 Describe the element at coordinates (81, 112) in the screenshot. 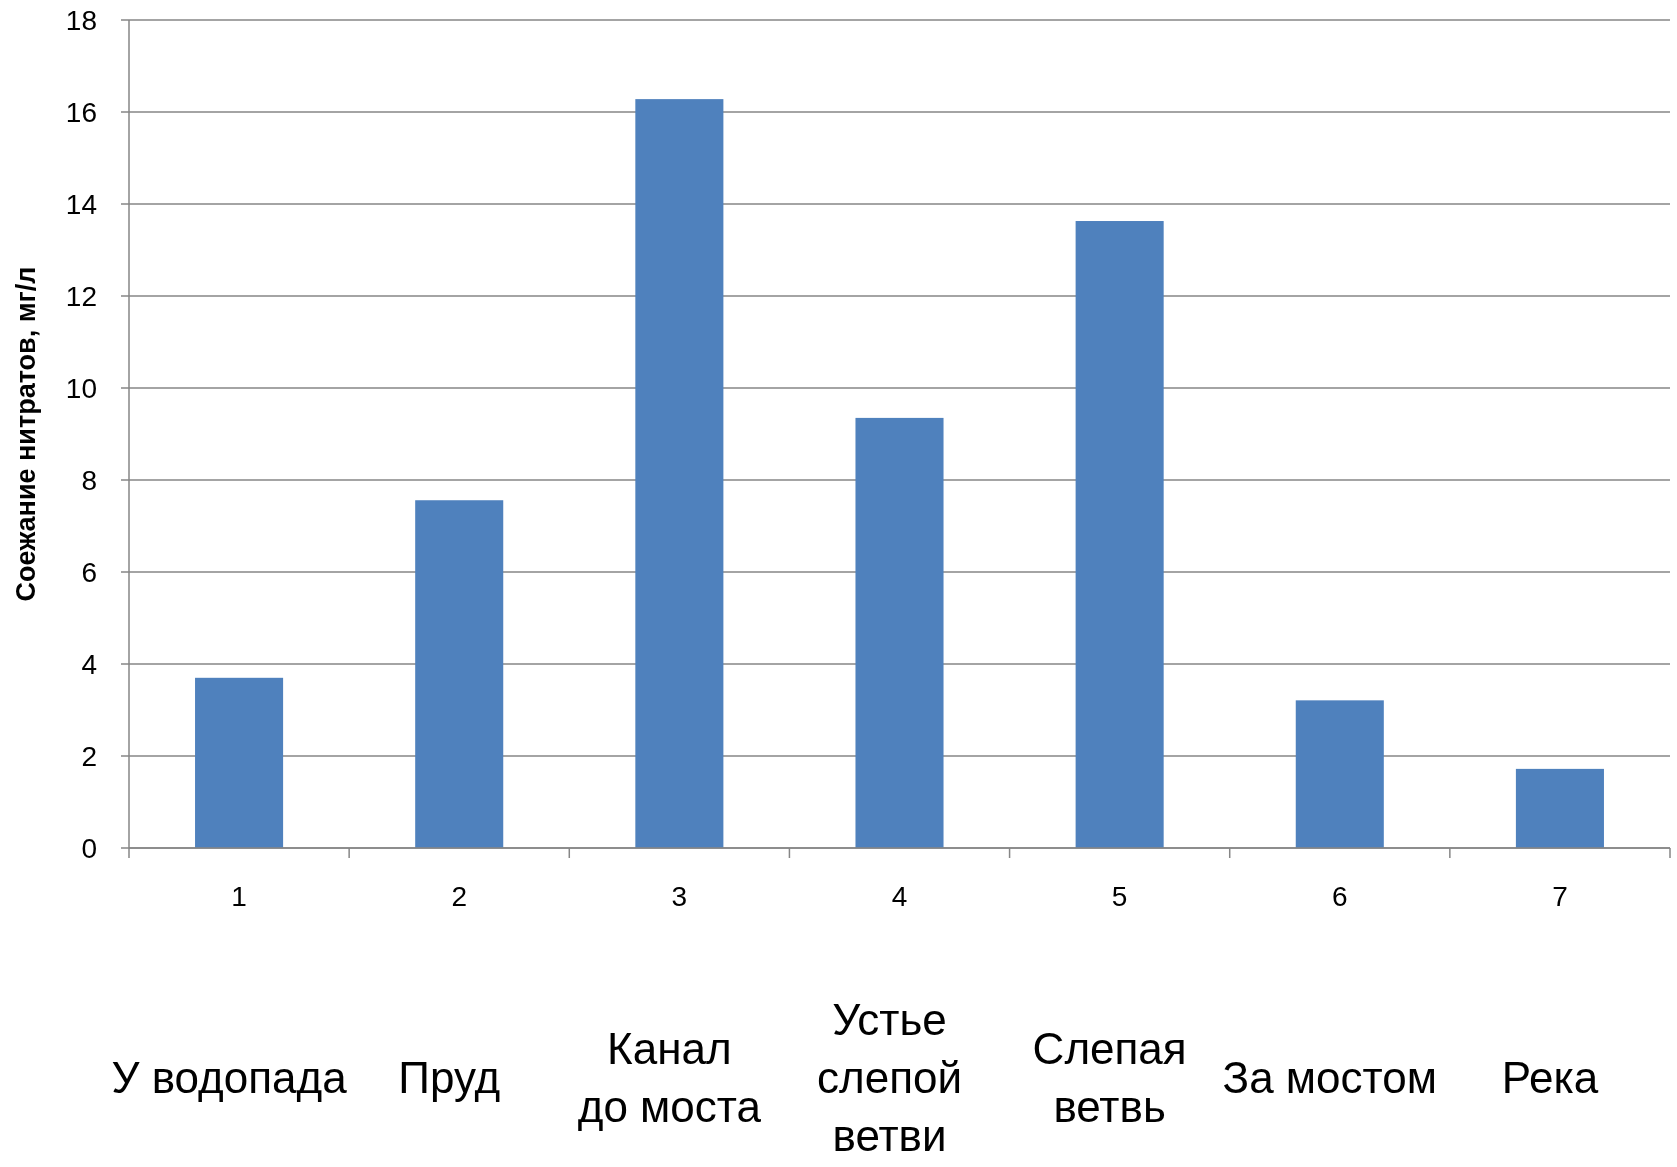

I see `y-tick-label: 16` at that location.